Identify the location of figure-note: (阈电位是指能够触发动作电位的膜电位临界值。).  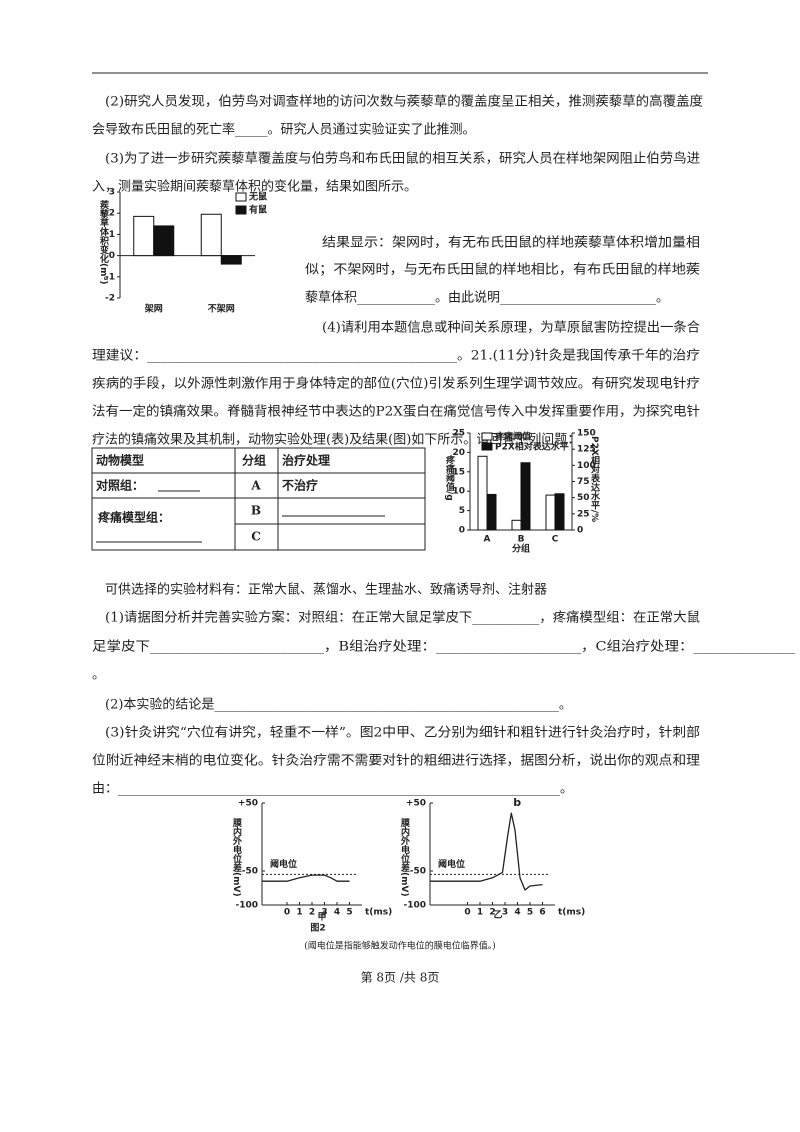
(400, 946).